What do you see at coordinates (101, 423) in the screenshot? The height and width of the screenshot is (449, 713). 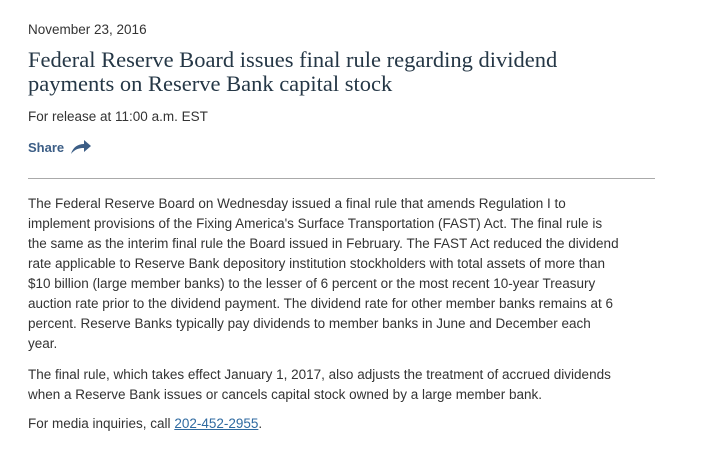 I see `media-text: For media inquiries, call` at bounding box center [101, 423].